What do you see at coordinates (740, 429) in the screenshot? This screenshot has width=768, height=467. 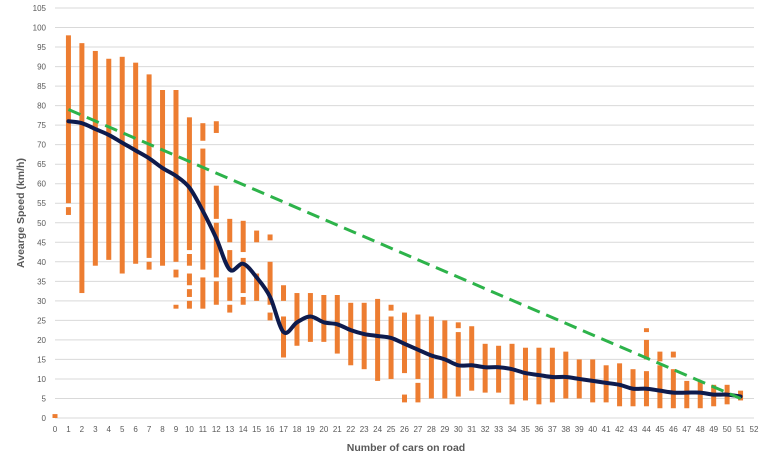 I see `x-tick-label: 51` at bounding box center [740, 429].